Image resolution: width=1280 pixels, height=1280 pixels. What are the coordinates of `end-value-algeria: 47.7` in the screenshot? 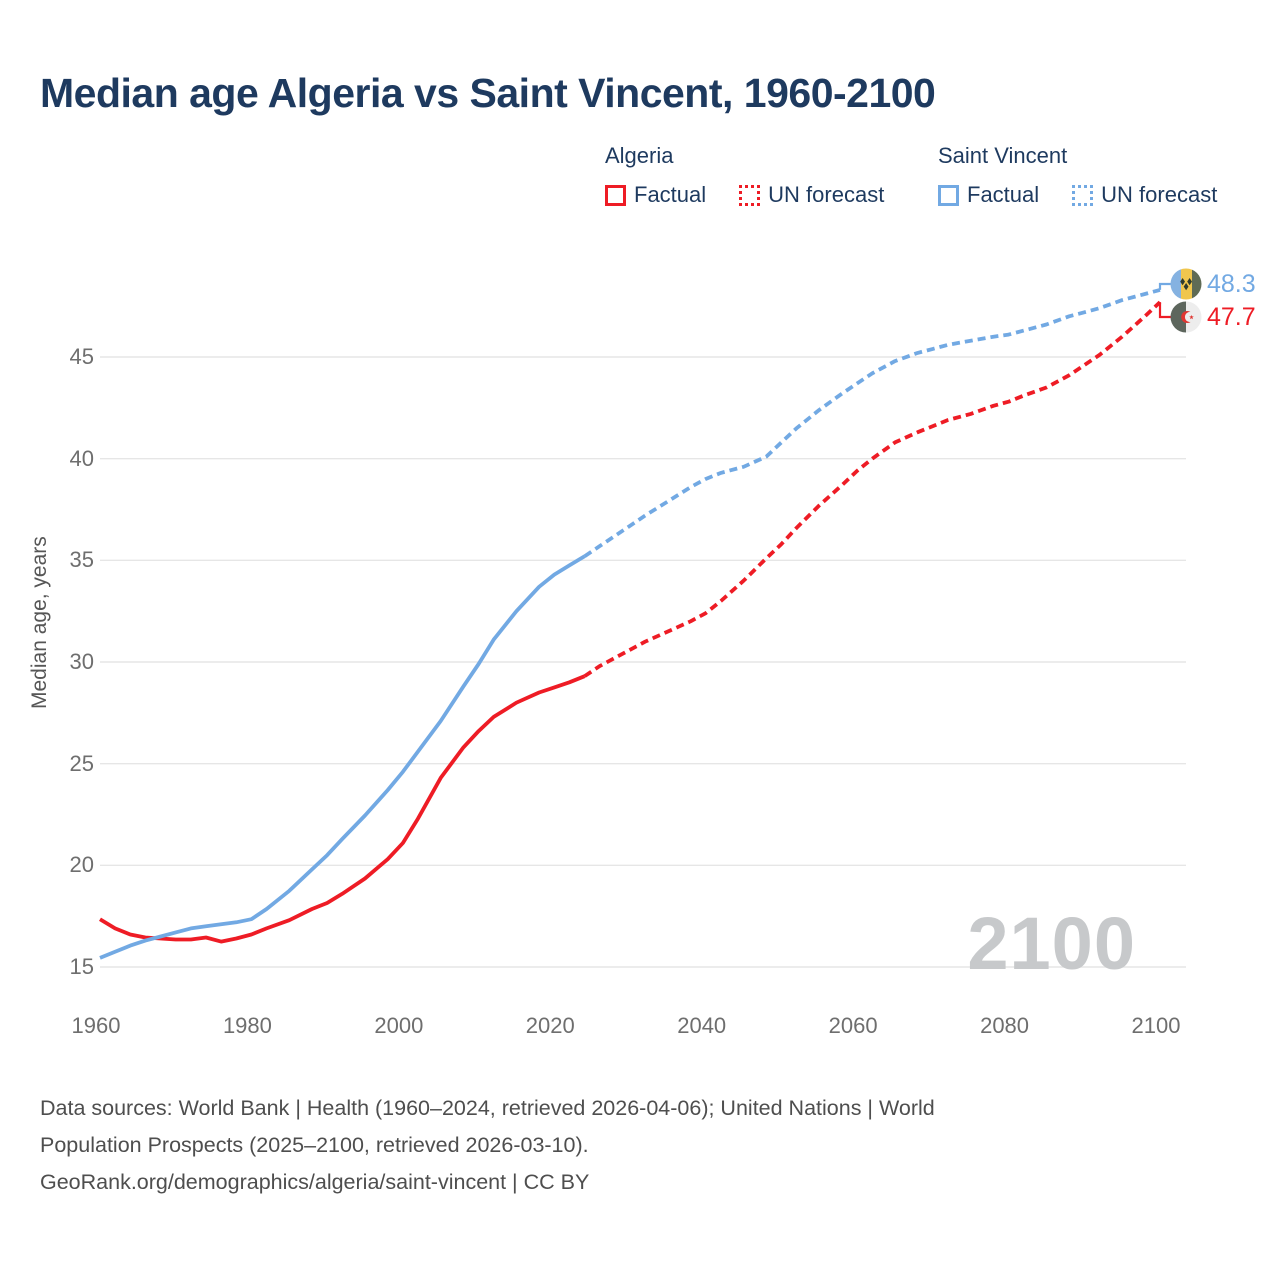 It's located at (1231, 316).